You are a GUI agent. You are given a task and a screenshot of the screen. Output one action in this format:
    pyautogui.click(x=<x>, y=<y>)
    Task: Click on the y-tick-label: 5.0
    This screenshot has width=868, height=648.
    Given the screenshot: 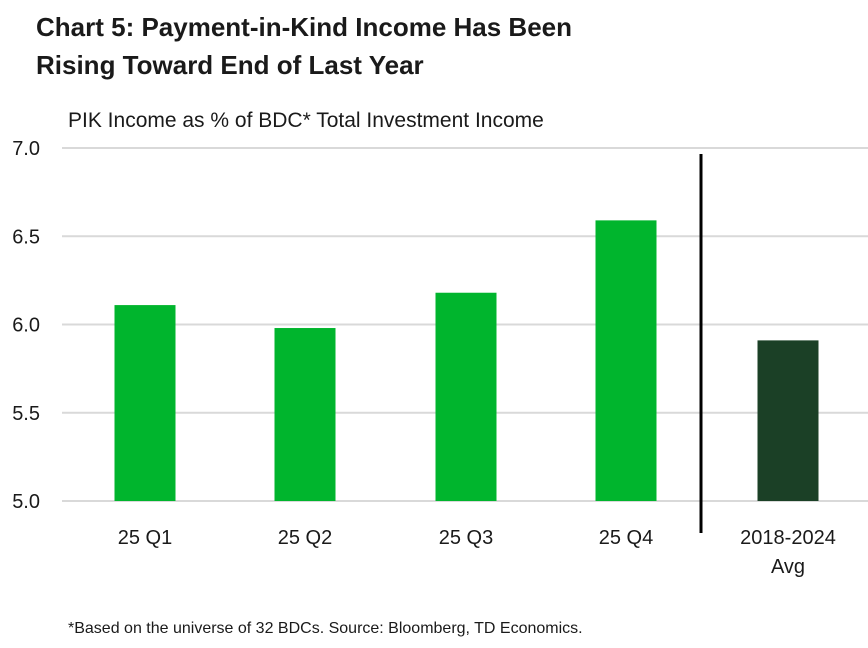 What is the action you would take?
    pyautogui.click(x=26, y=502)
    